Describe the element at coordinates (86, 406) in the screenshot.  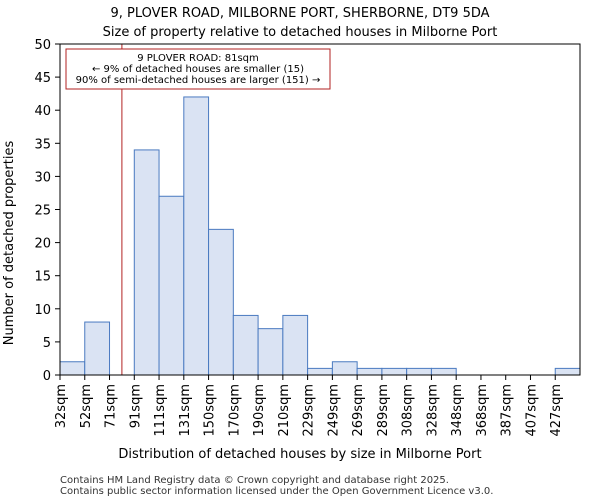
I see `x-tick-label-52sqm: 52sqm` at that location.